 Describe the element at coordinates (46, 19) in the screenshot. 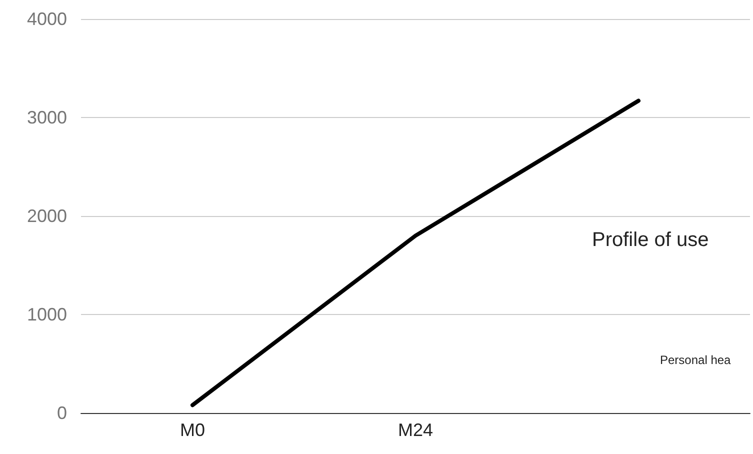

I see `y-tick-label: 4000` at that location.